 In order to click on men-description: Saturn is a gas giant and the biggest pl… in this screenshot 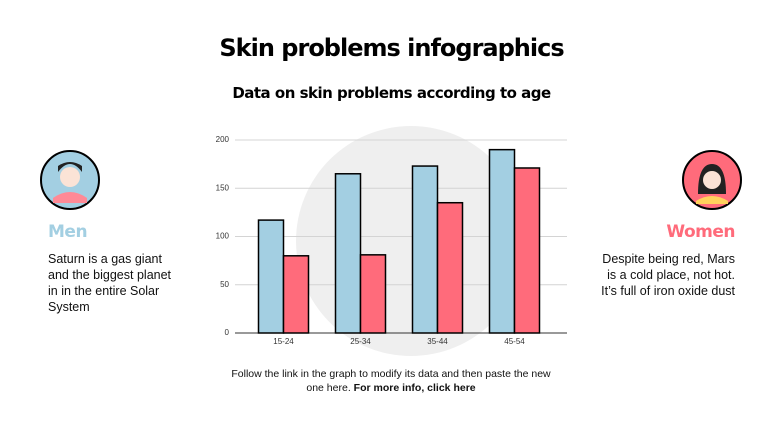, I will do `click(110, 283)`.